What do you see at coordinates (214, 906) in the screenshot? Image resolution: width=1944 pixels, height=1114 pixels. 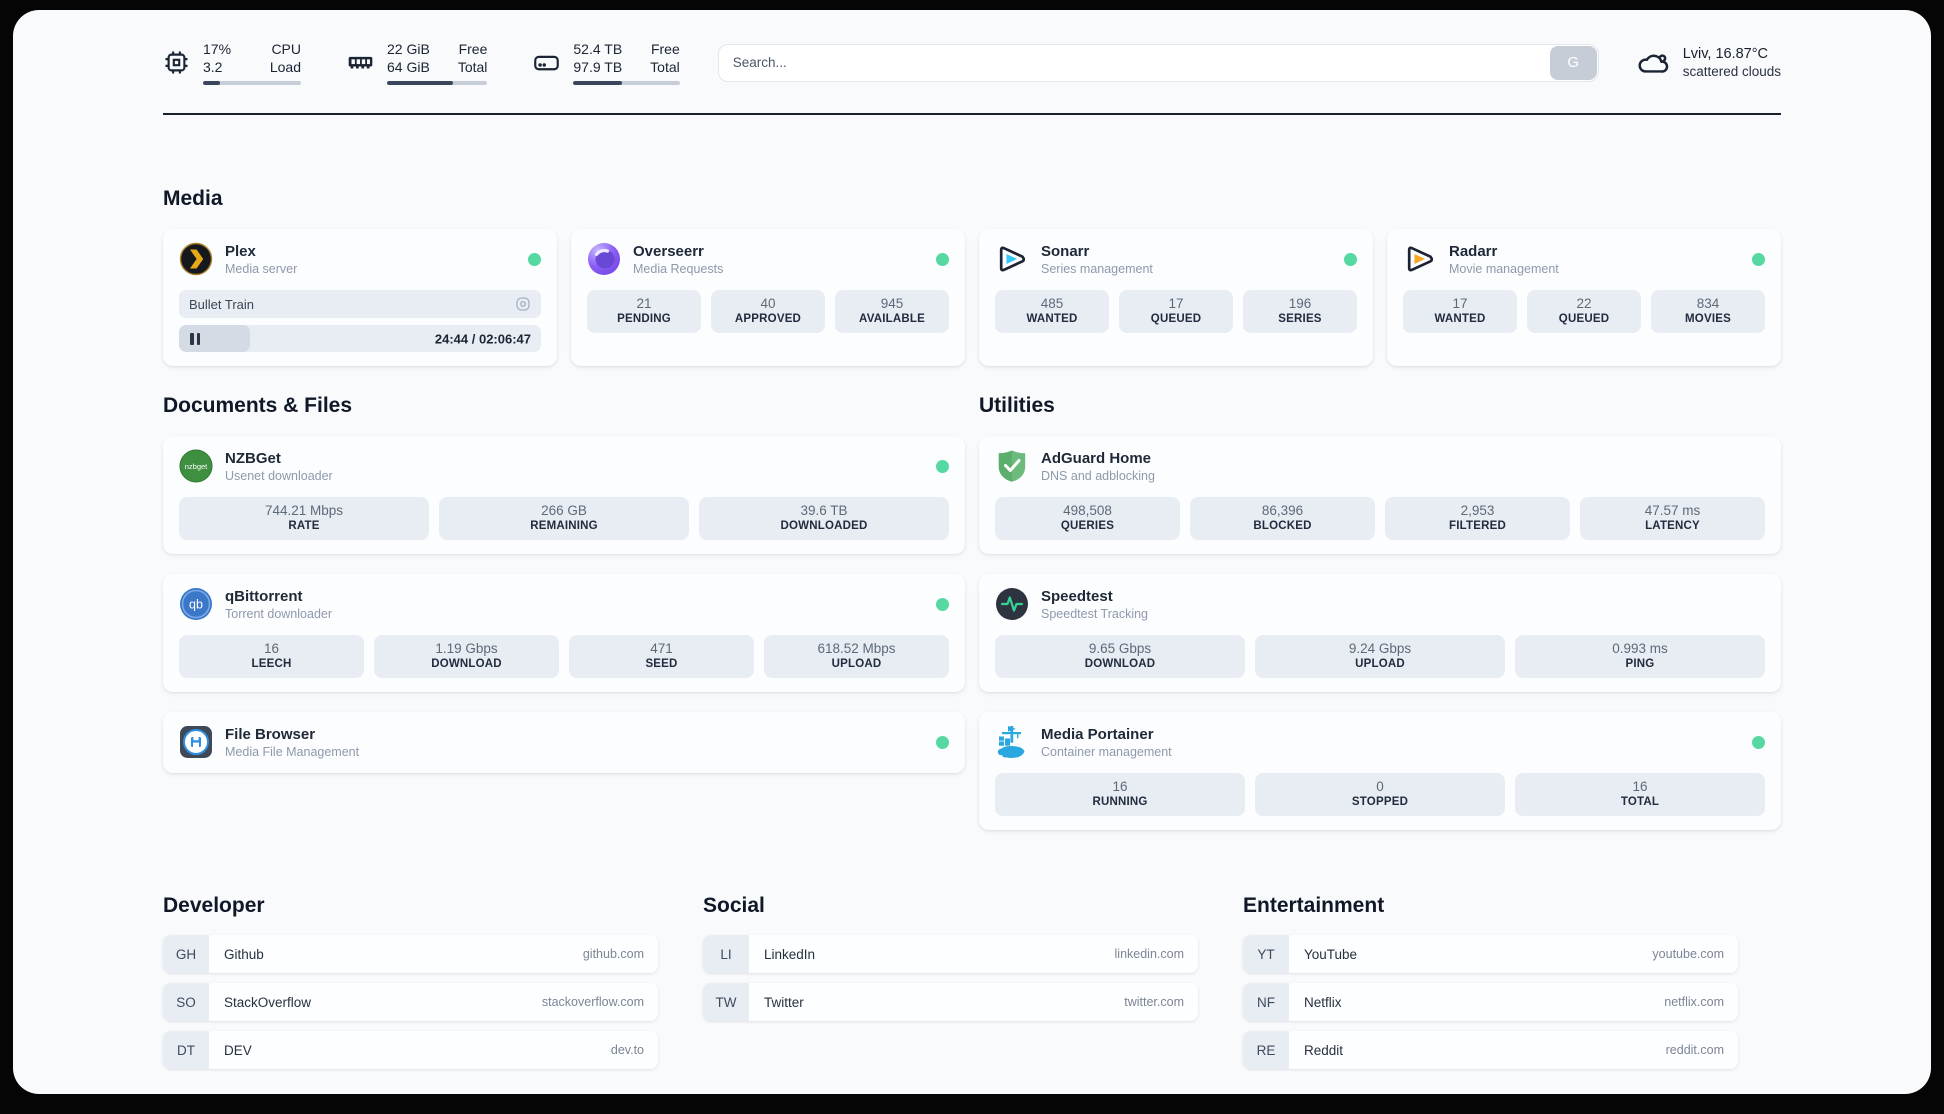 I see `section-title-developer: Developer` at bounding box center [214, 906].